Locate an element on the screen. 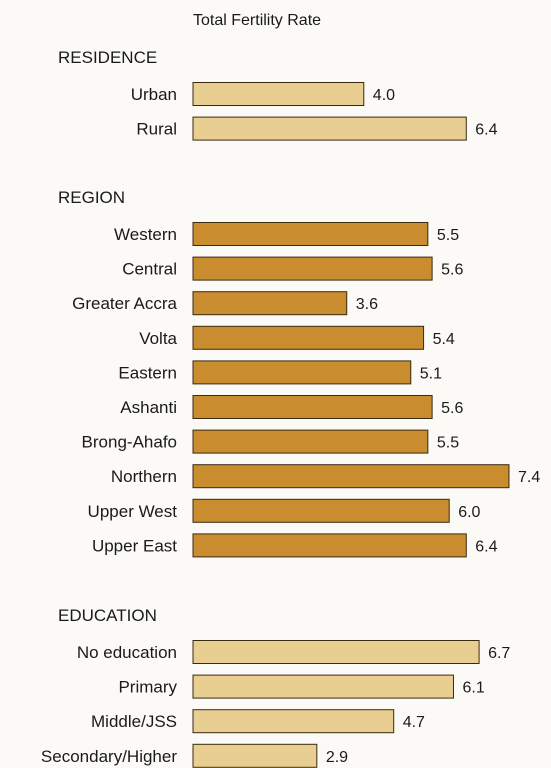  chart-title: Total Fertility Rate is located at coordinates (257, 20).